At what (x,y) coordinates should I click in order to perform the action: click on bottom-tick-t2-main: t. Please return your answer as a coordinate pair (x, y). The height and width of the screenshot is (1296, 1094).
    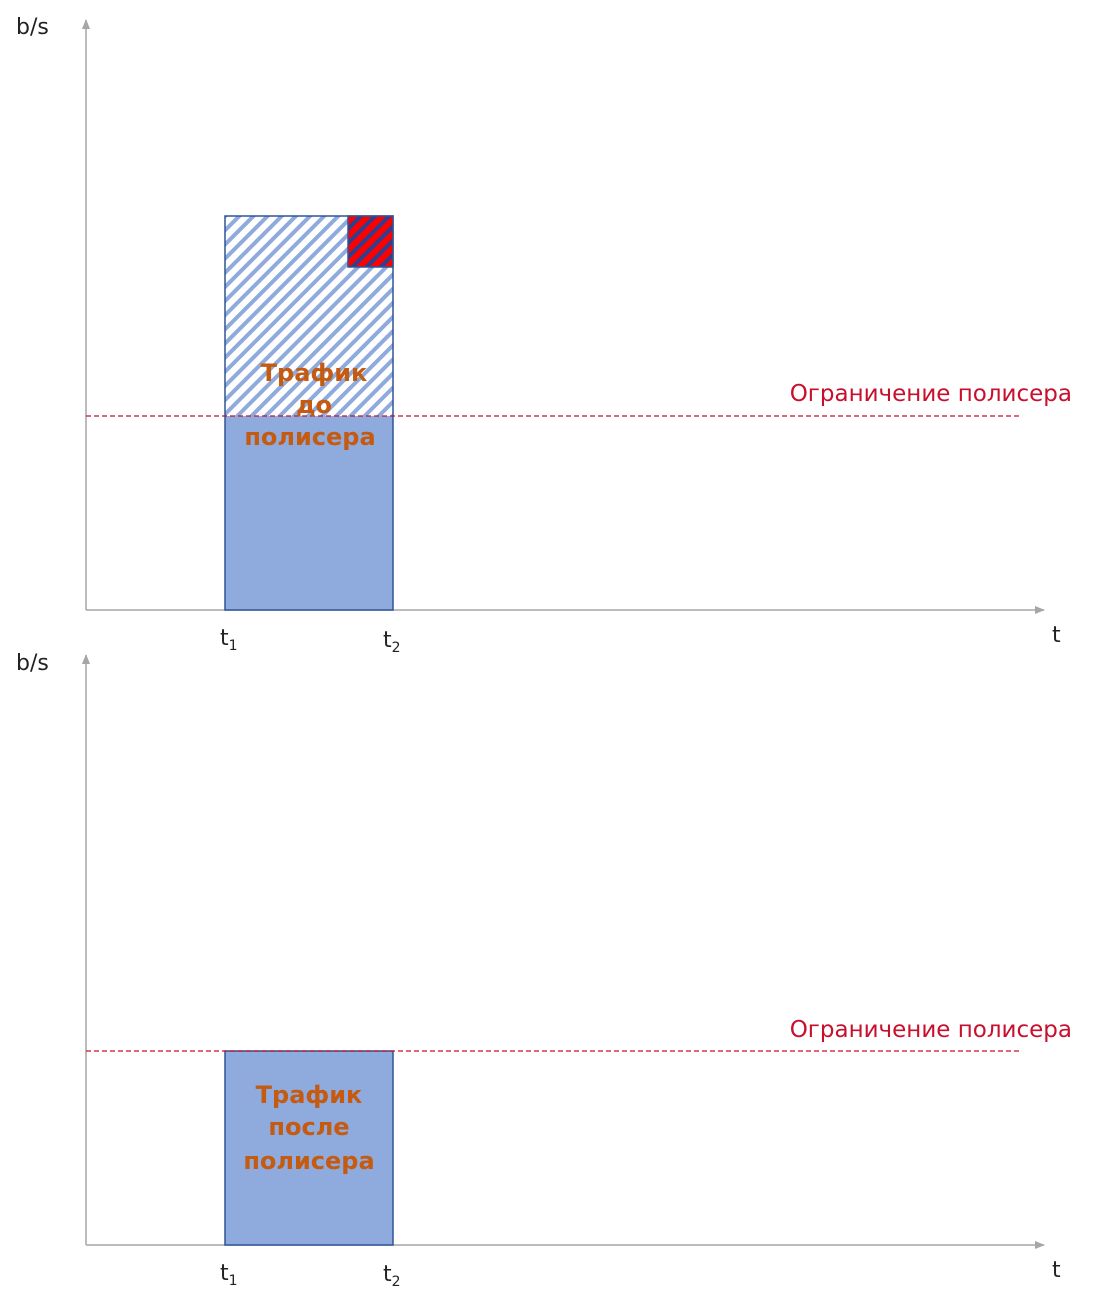
    Looking at the image, I should click on (387, 1274).